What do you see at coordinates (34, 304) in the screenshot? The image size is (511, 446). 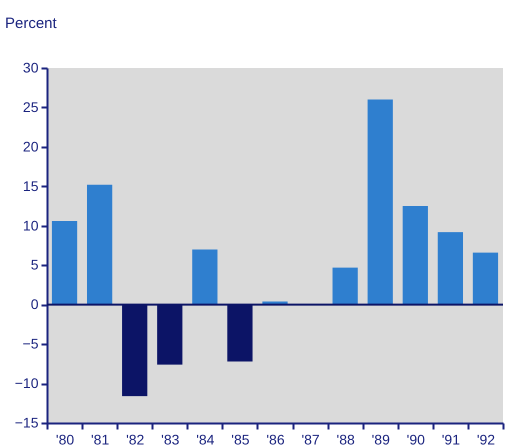 I see `y-tick-label: 0` at bounding box center [34, 304].